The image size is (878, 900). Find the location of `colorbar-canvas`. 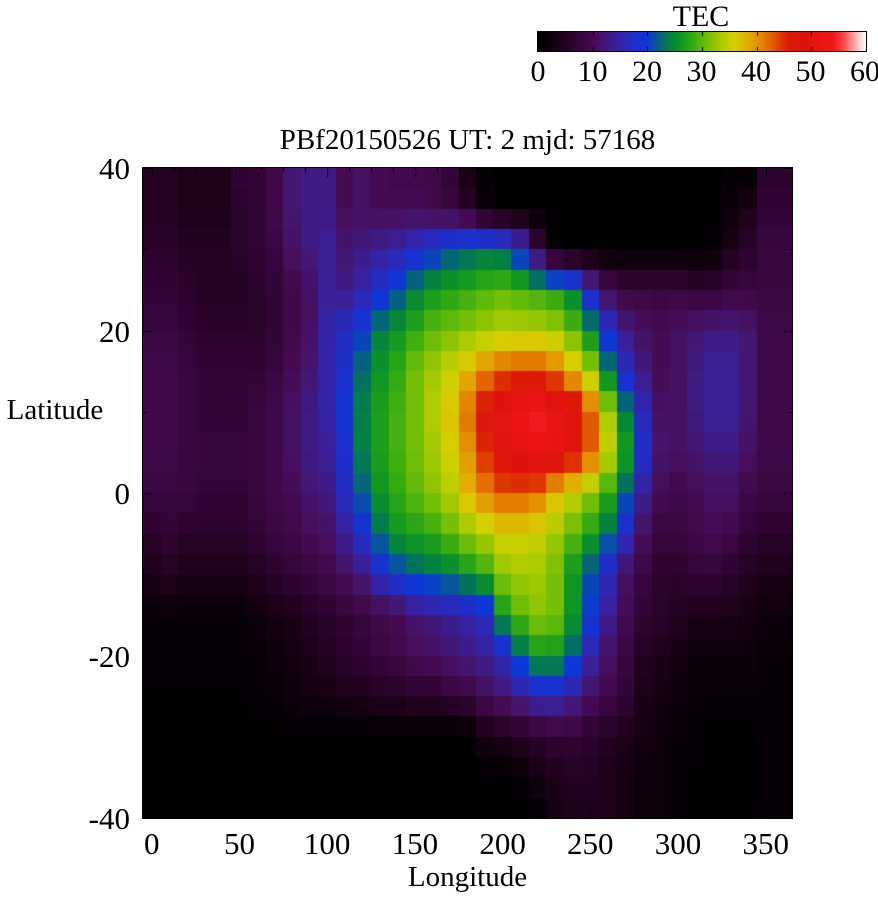

colorbar-canvas is located at coordinates (702, 41).